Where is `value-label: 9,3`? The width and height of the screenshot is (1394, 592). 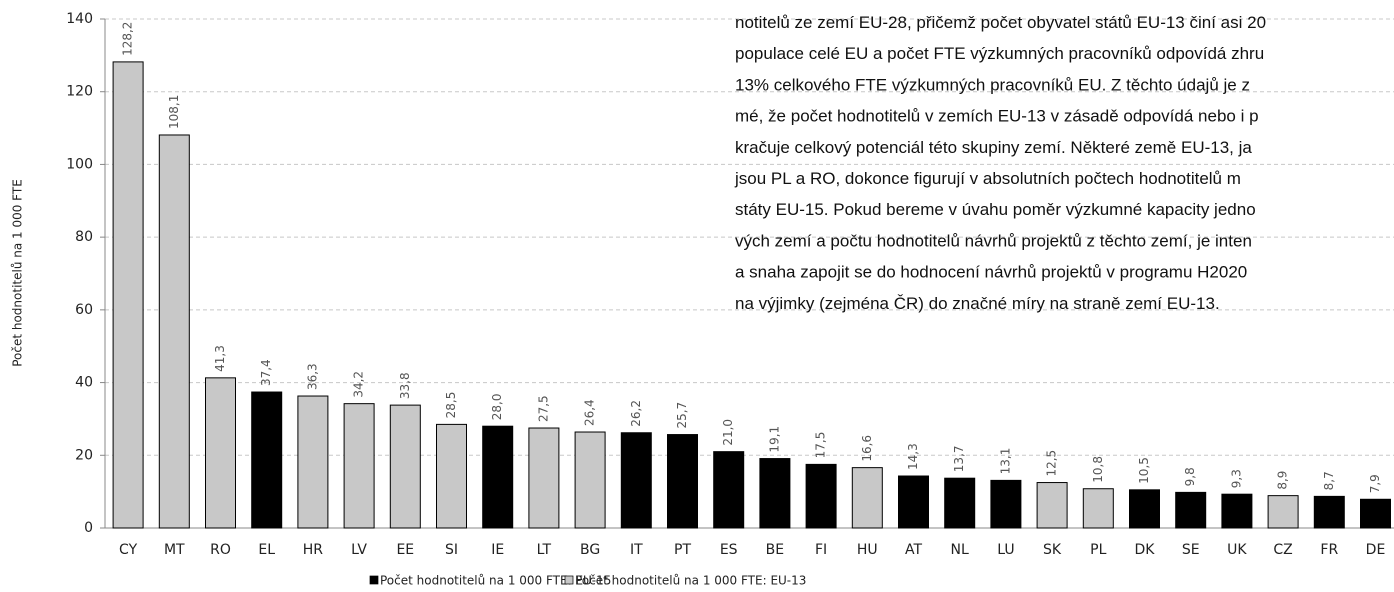
value-label: 9,3 is located at coordinates (1236, 478).